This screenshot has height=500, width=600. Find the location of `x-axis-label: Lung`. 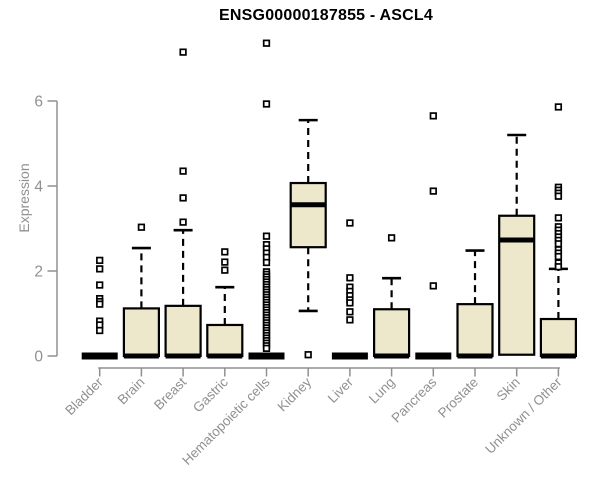

x-axis-label: Lung is located at coordinates (382, 391).